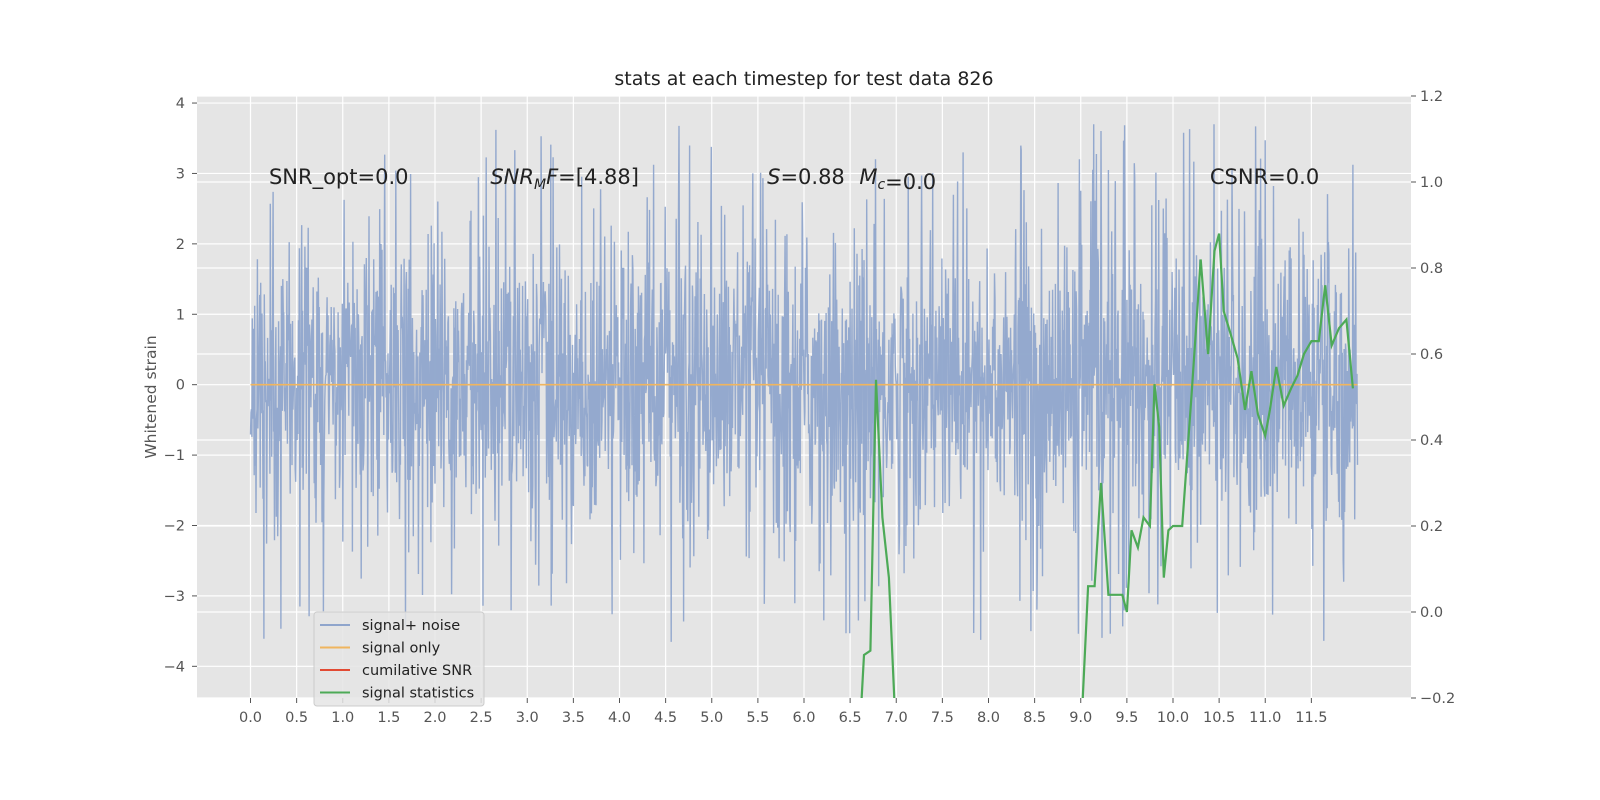  What do you see at coordinates (1437, 699) in the screenshot?
I see `y2-tick-label: −0.2` at bounding box center [1437, 699].